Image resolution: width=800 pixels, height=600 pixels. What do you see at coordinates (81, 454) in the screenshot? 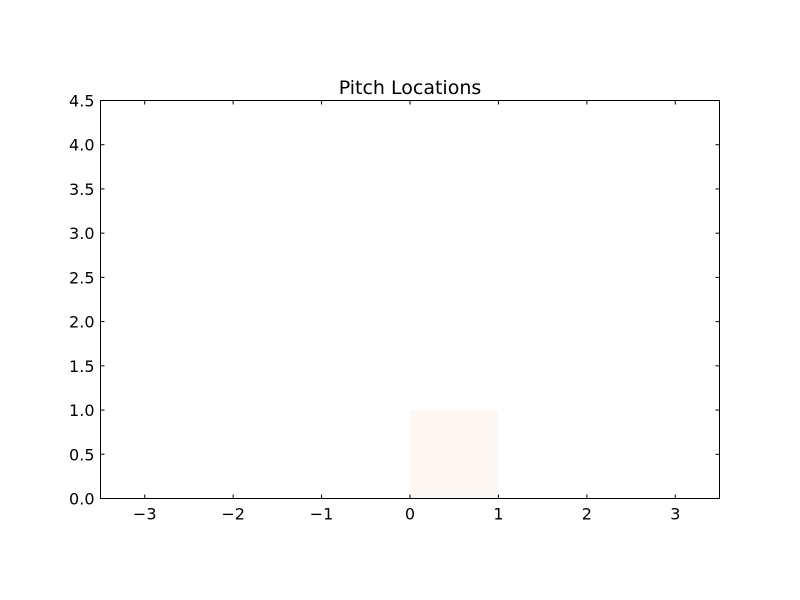
I see `y-tick-label: 0.5` at bounding box center [81, 454].